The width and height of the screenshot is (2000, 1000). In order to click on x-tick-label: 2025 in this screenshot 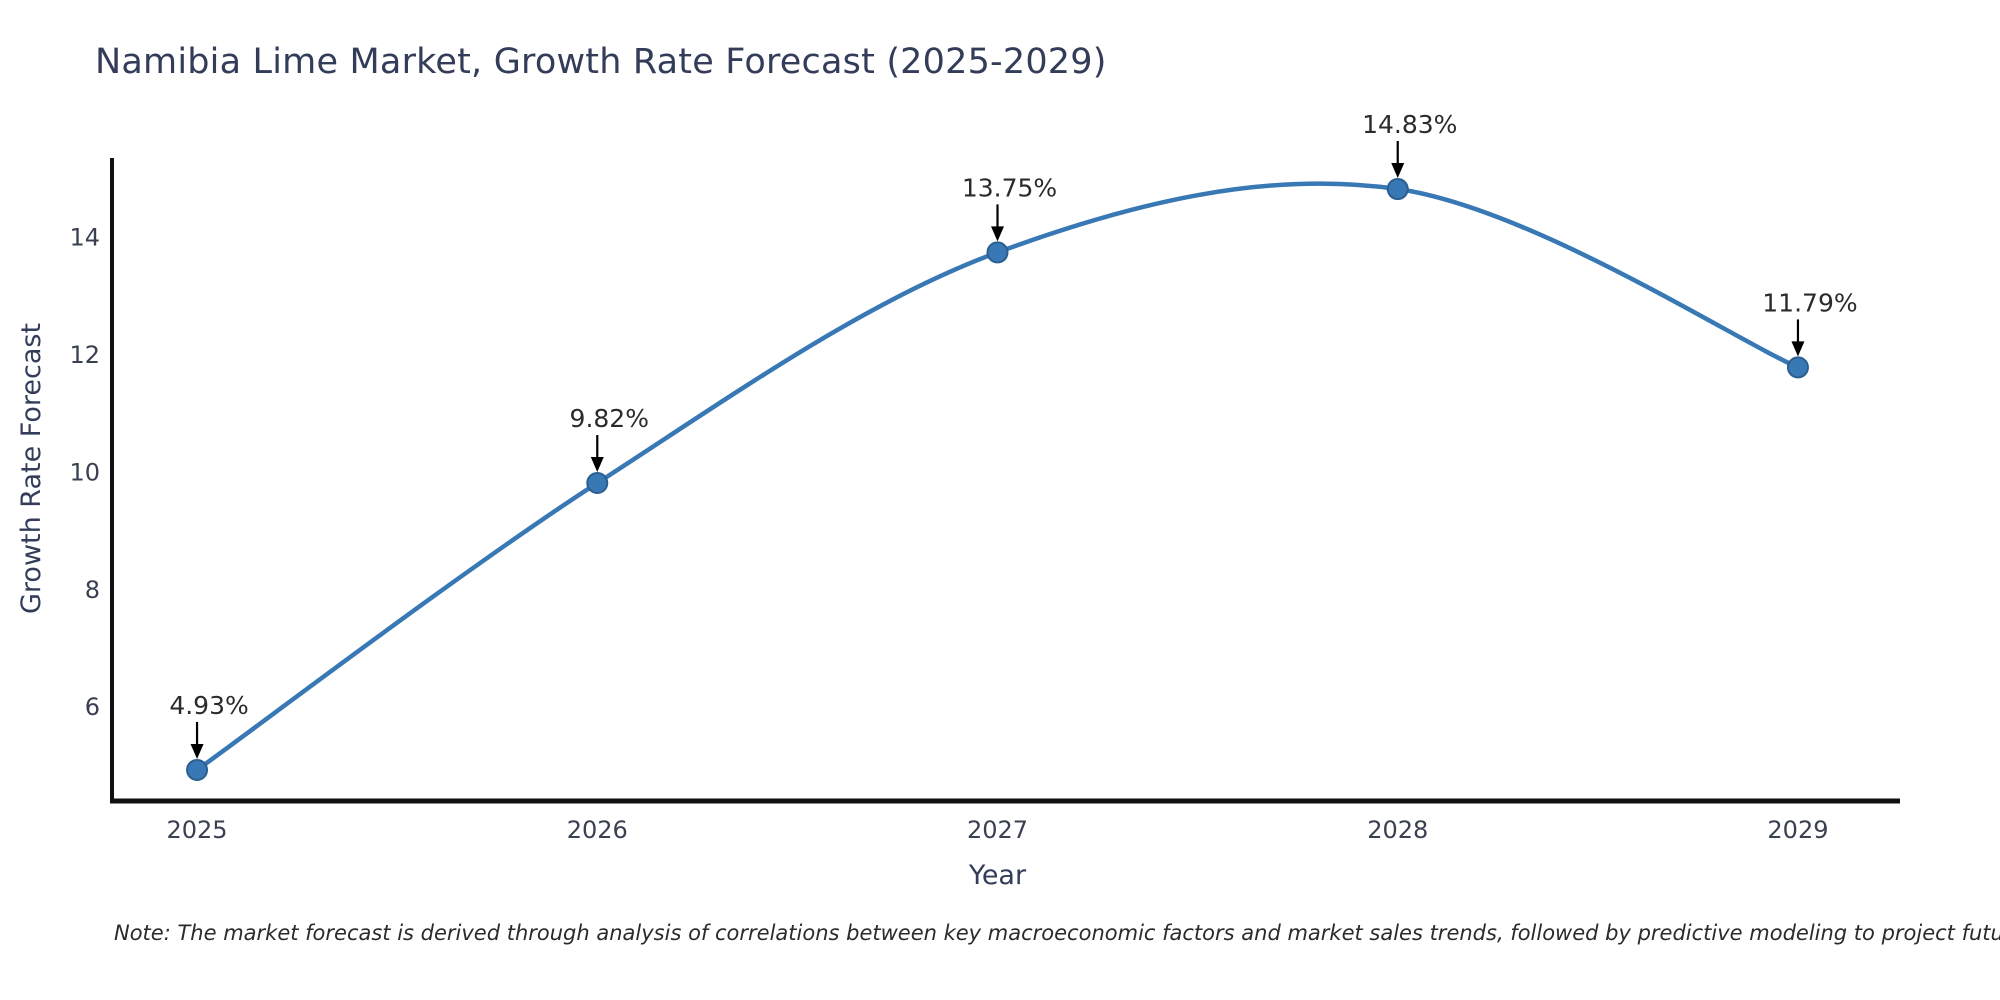, I will do `click(197, 830)`.